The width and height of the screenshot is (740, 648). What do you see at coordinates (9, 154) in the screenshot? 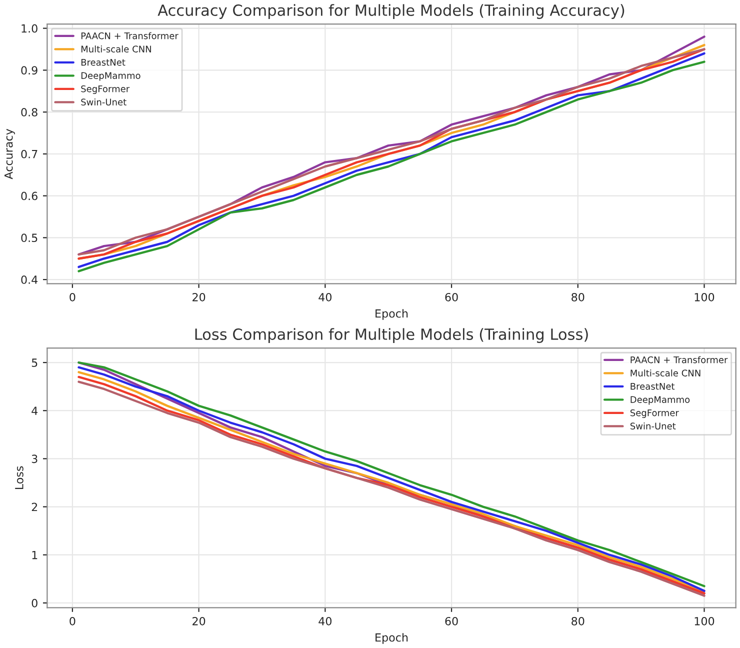
I see `y-axis-title: Accuracy` at bounding box center [9, 154].